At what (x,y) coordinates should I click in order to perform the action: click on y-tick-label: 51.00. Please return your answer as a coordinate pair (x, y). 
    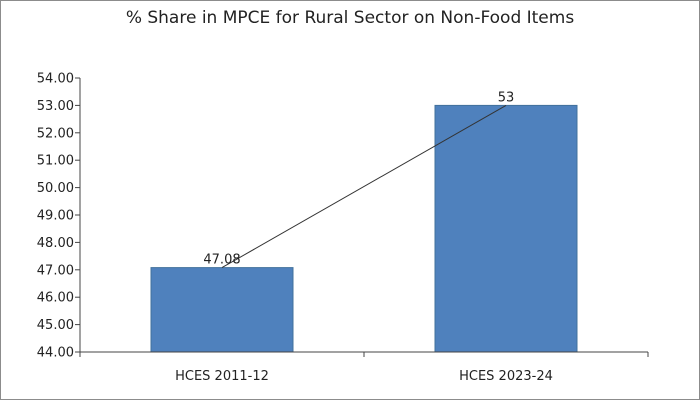
    Looking at the image, I should click on (55, 161).